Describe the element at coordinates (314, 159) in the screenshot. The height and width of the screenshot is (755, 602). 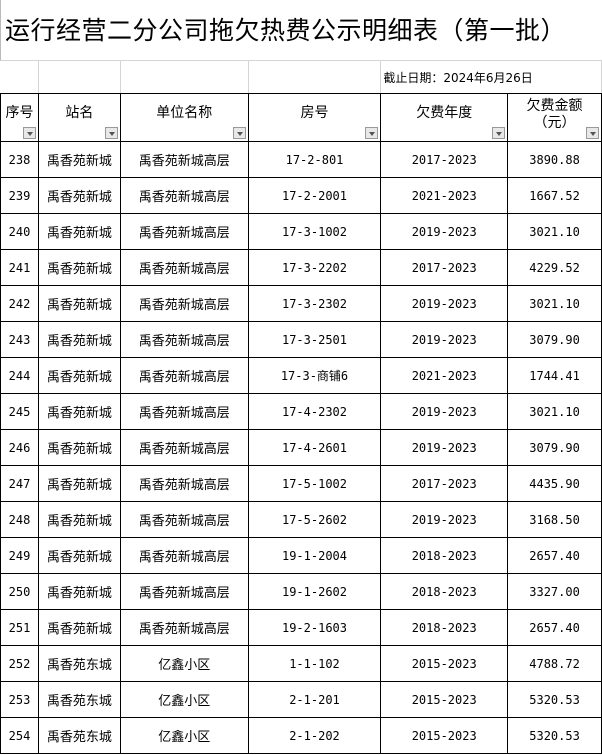
I see `cell-room: 17-2-801` at that location.